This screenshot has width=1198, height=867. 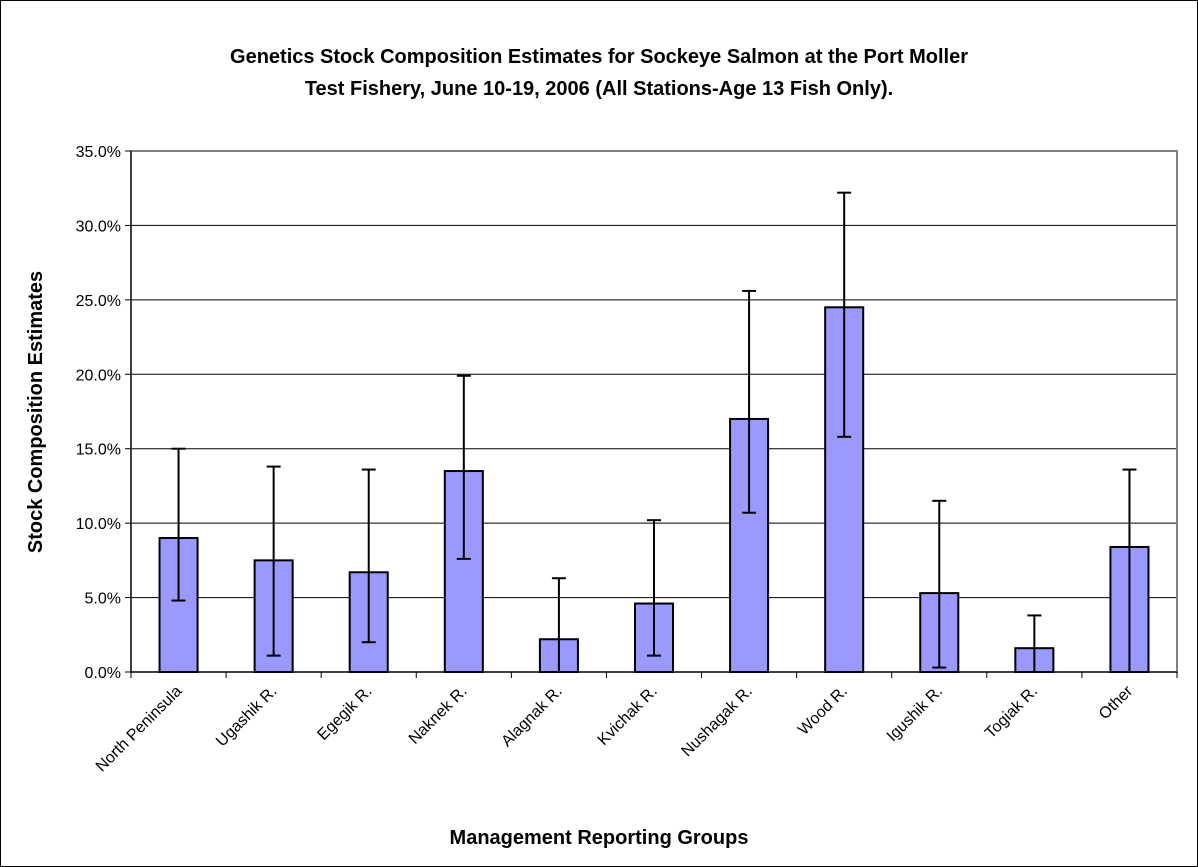 I want to click on x-tick-label: Kvichak R., so click(x=628, y=716).